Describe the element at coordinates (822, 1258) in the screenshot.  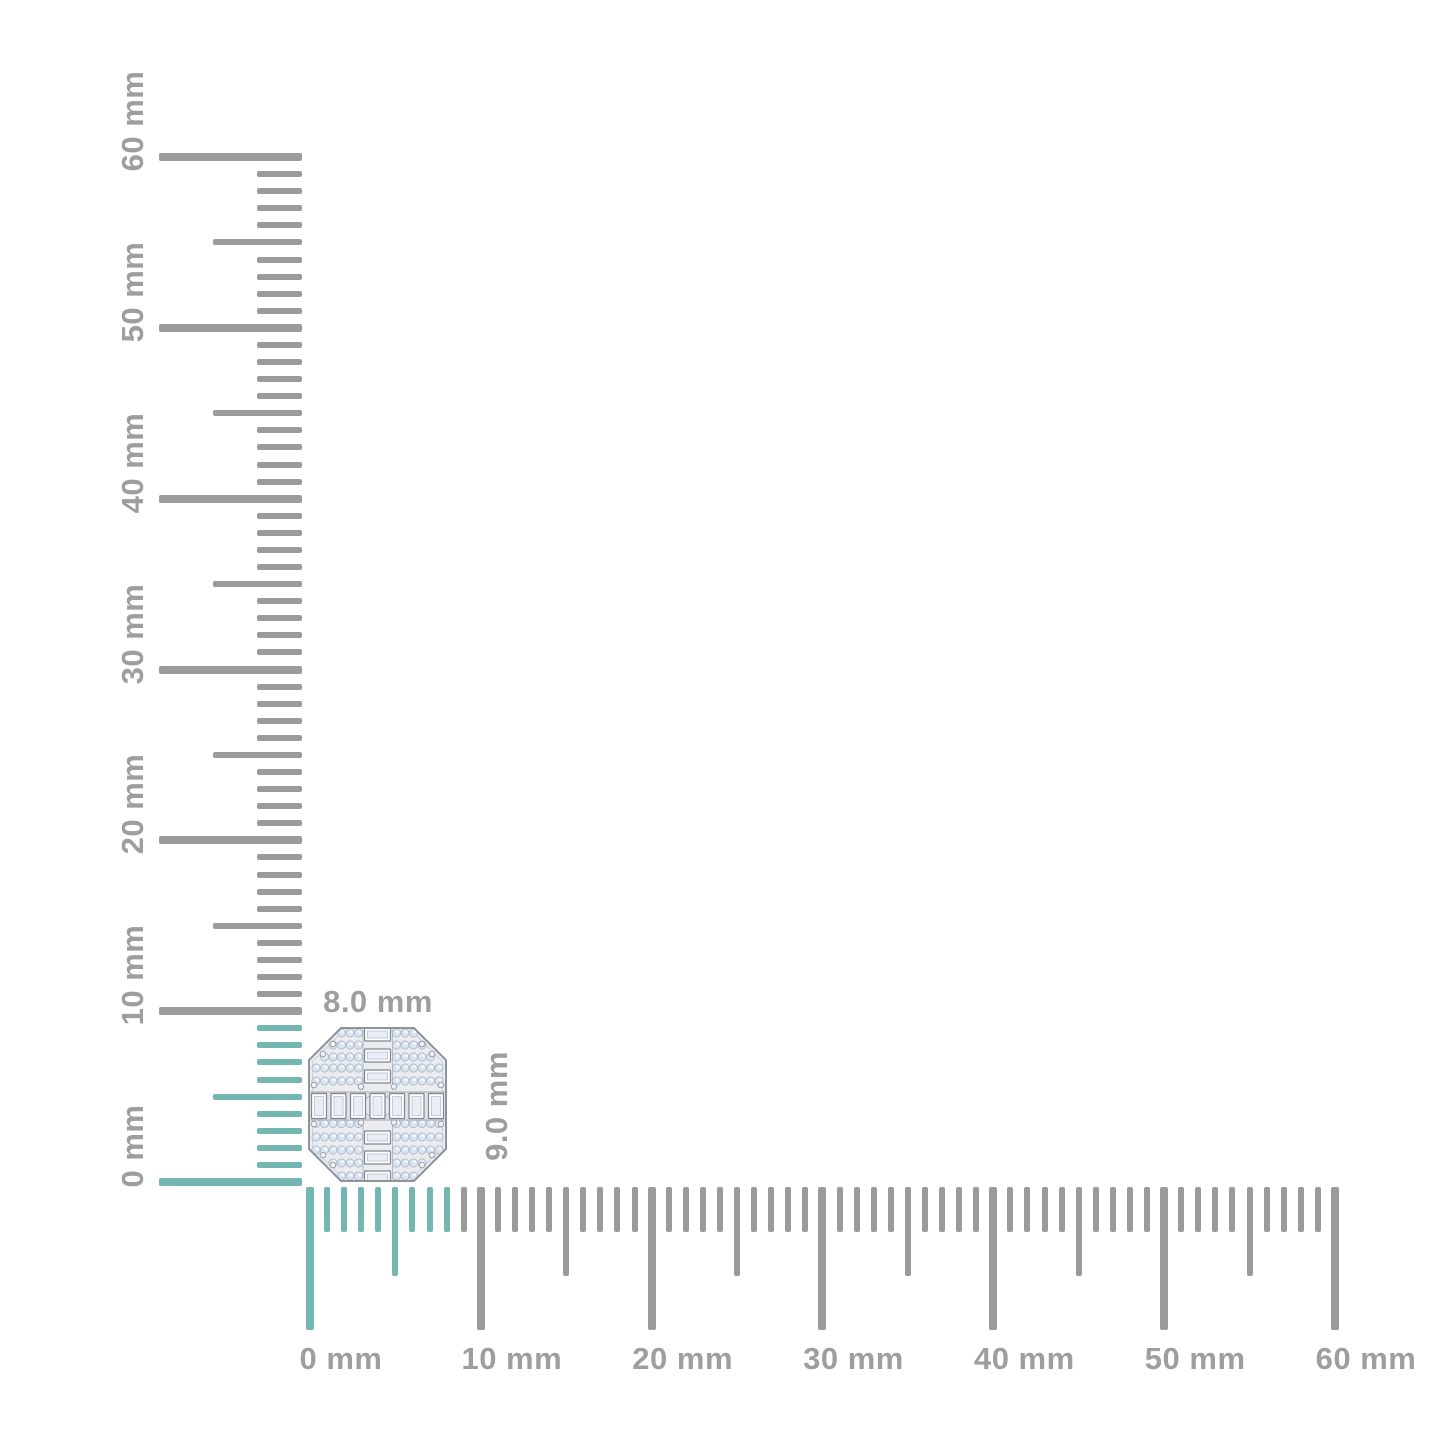
I see `h-tick-30mm` at that location.